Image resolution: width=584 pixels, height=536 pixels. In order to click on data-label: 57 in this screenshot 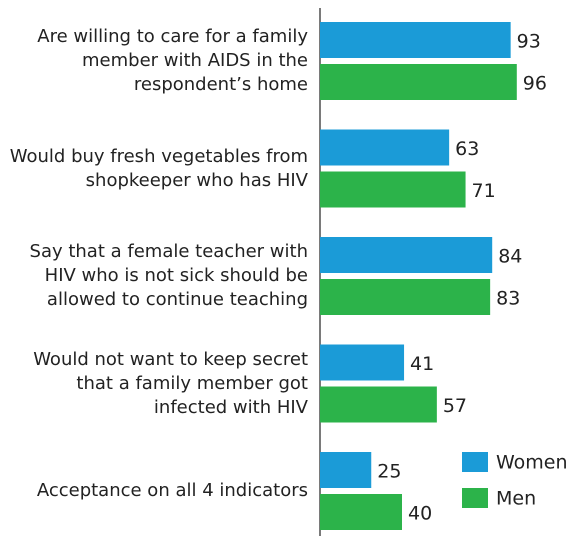, I will do `click(455, 406)`.